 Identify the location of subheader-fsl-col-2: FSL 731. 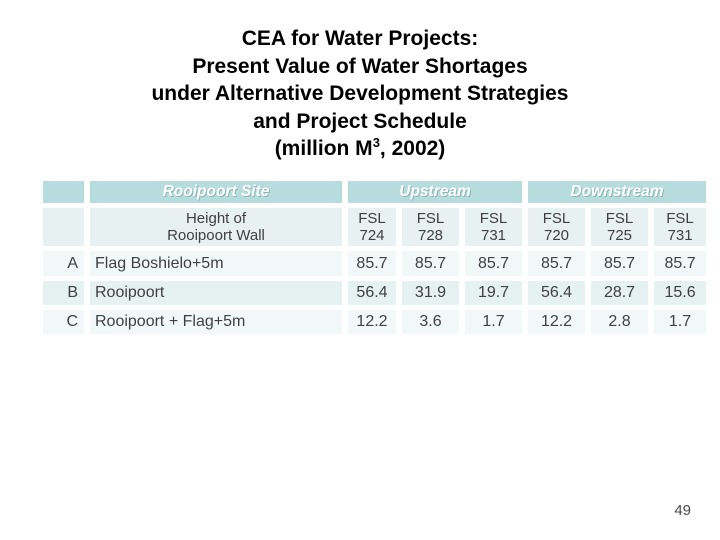
(494, 227).